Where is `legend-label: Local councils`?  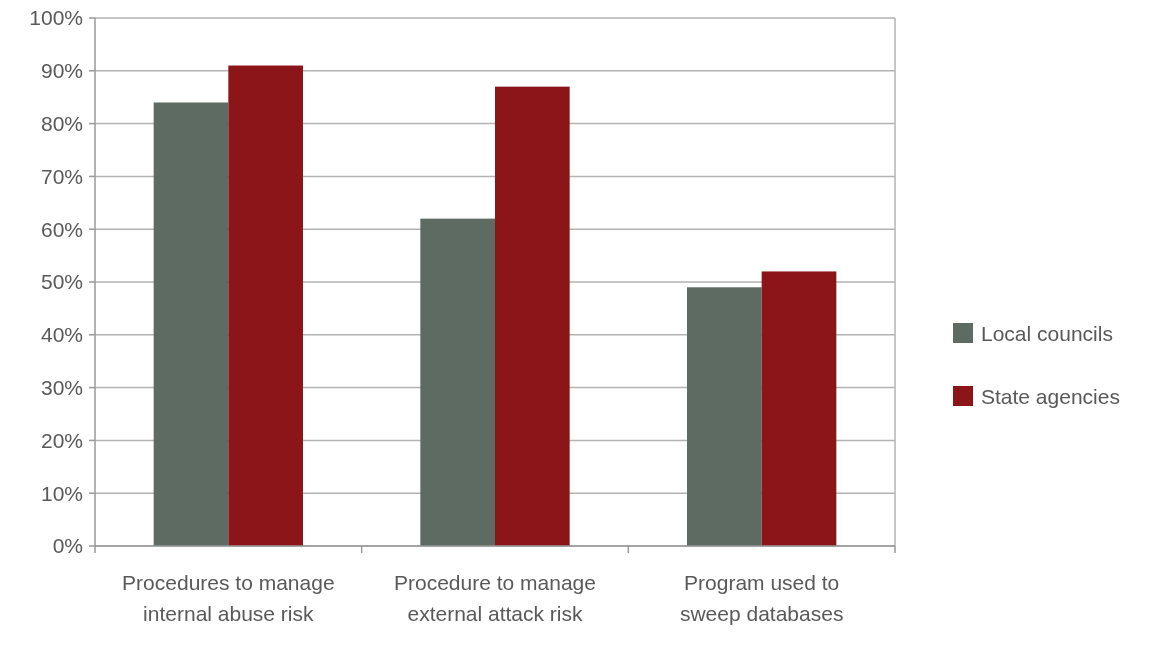 legend-label: Local councils is located at coordinates (1047, 334).